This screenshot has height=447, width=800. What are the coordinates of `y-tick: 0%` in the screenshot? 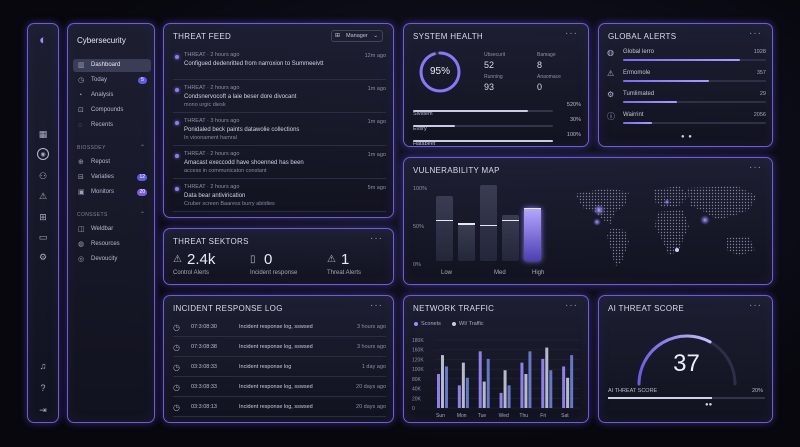 It's located at (417, 265).